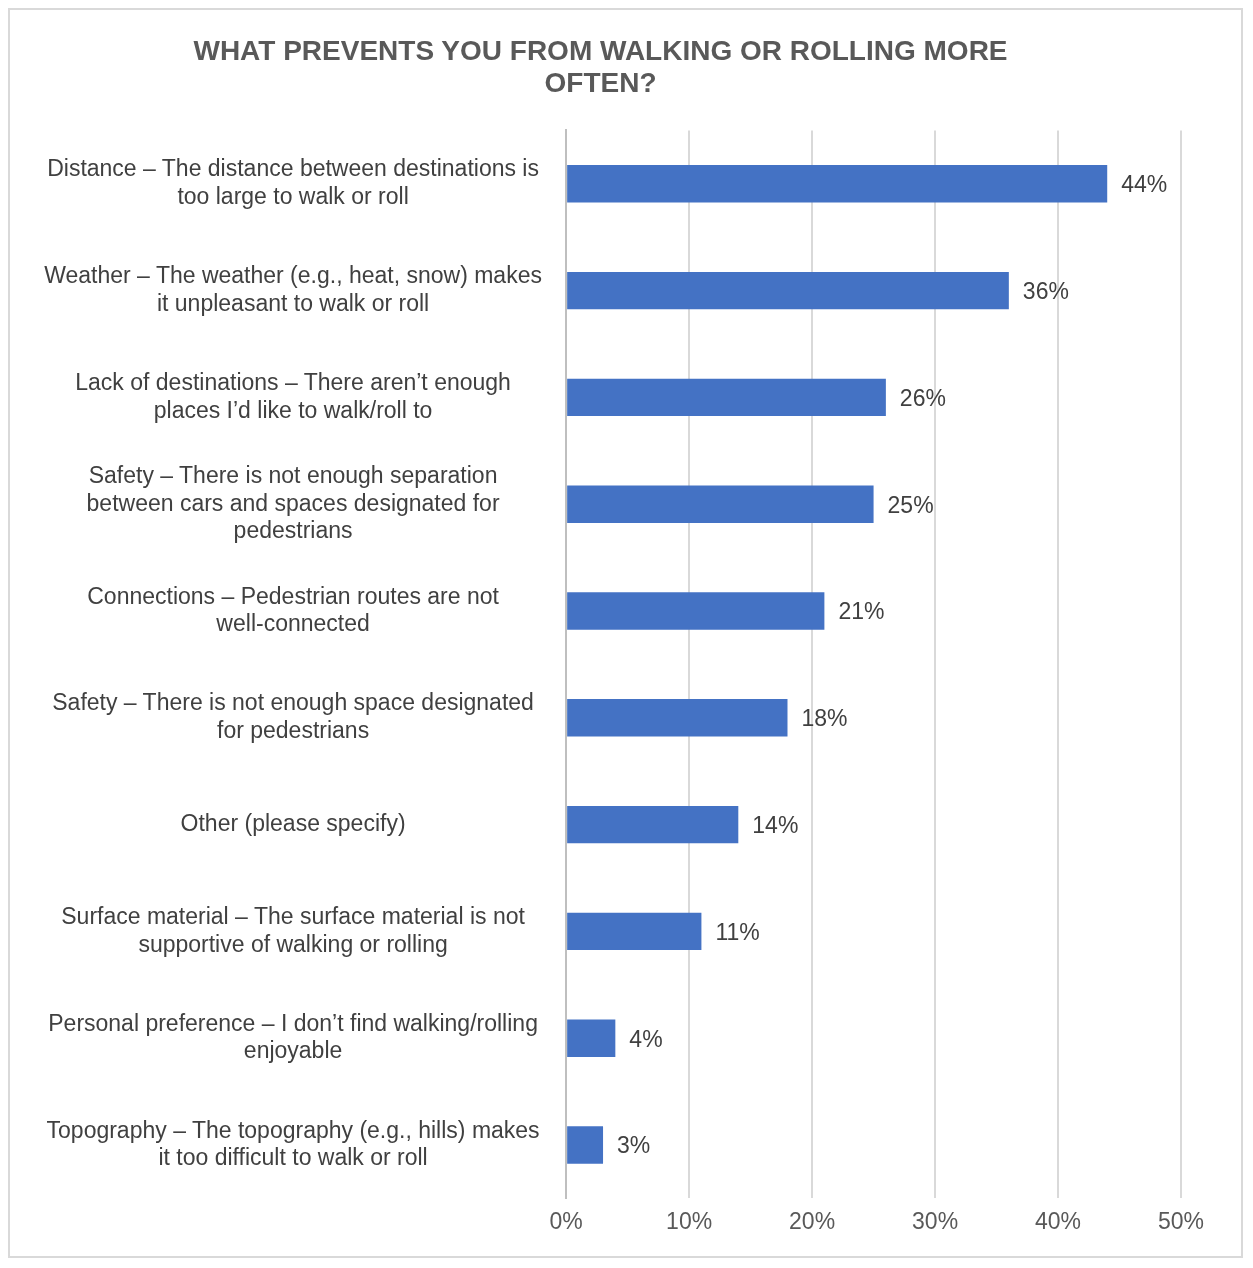 This screenshot has height=1268, width=1253. Describe the element at coordinates (293, 182) in the screenshot. I see `y-tick-label: Distance – The distance between destinations is too large to walk or roll` at that location.